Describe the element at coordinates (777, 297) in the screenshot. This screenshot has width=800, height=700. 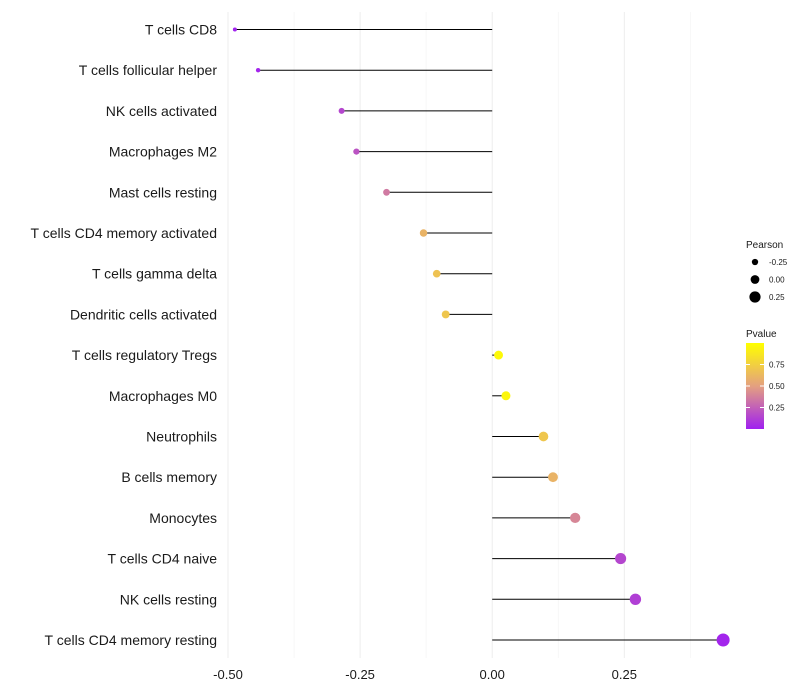
I see `size-legend-label: 0.25` at that location.